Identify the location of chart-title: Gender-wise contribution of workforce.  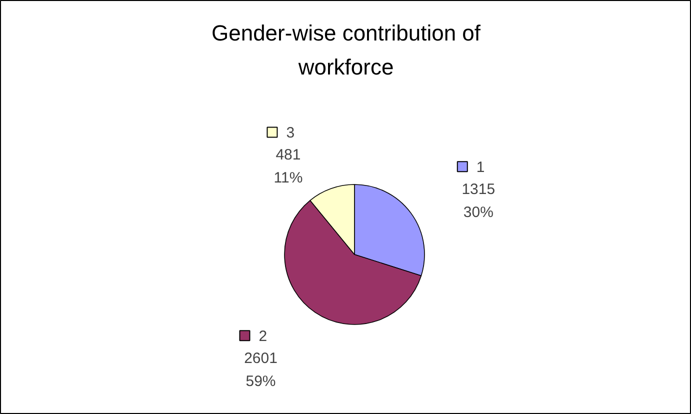
(346, 50).